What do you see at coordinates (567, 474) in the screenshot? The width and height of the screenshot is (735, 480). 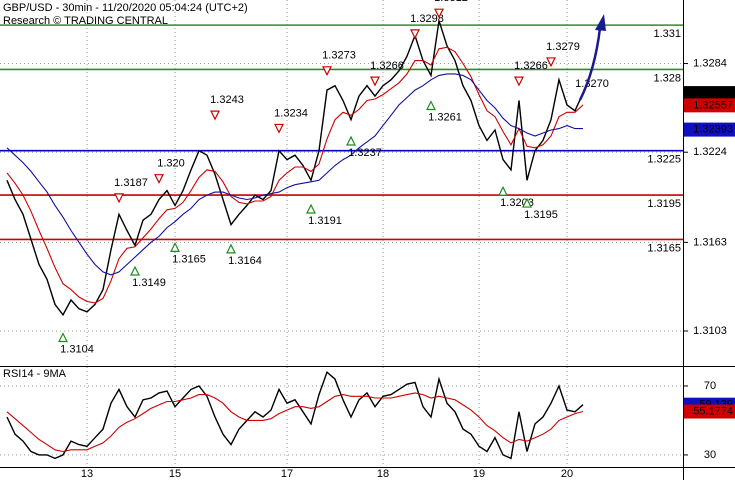 I see `x-tick-label: 20` at bounding box center [567, 474].